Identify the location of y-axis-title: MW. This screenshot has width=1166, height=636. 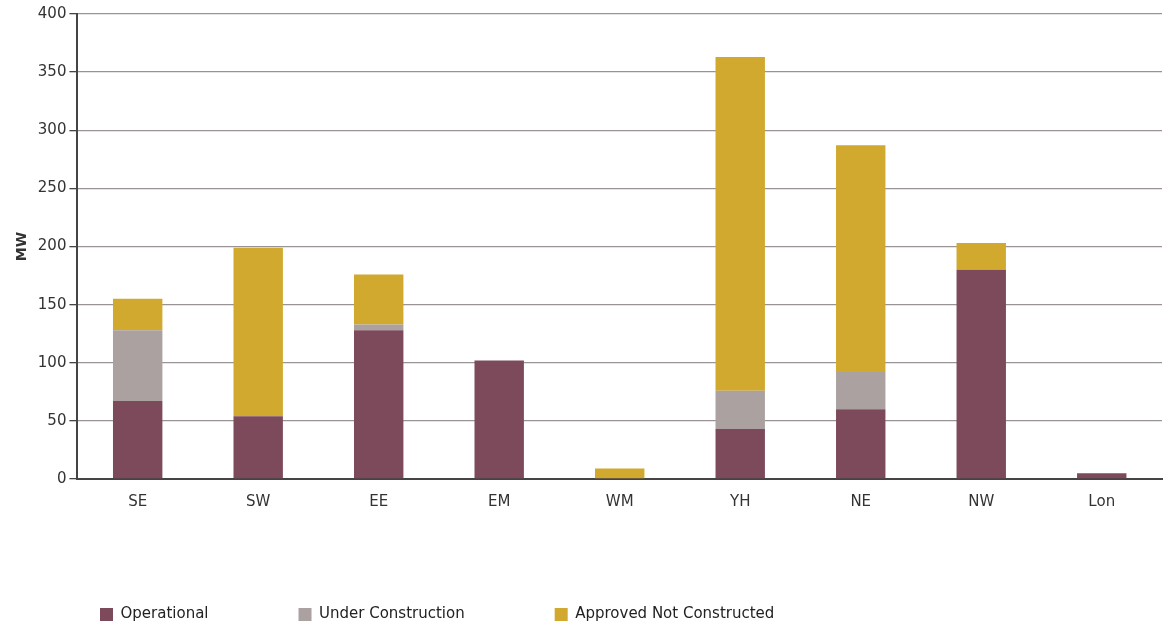
(21, 246).